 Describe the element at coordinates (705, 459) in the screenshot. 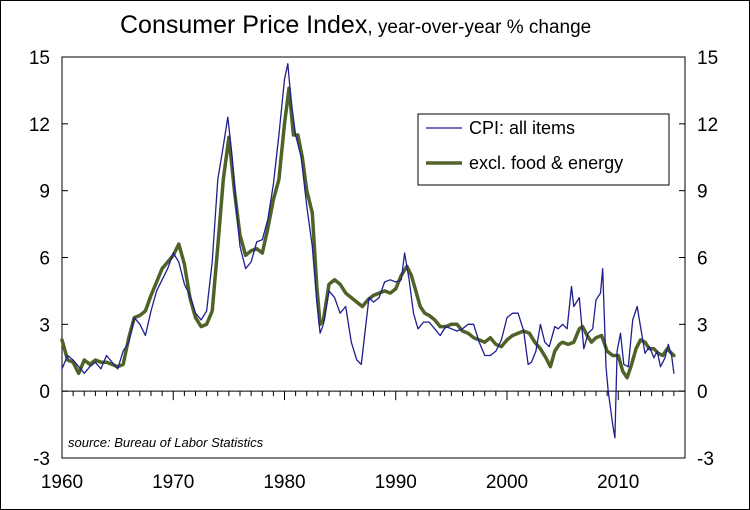

I see `y-tick-label-right: -3` at that location.